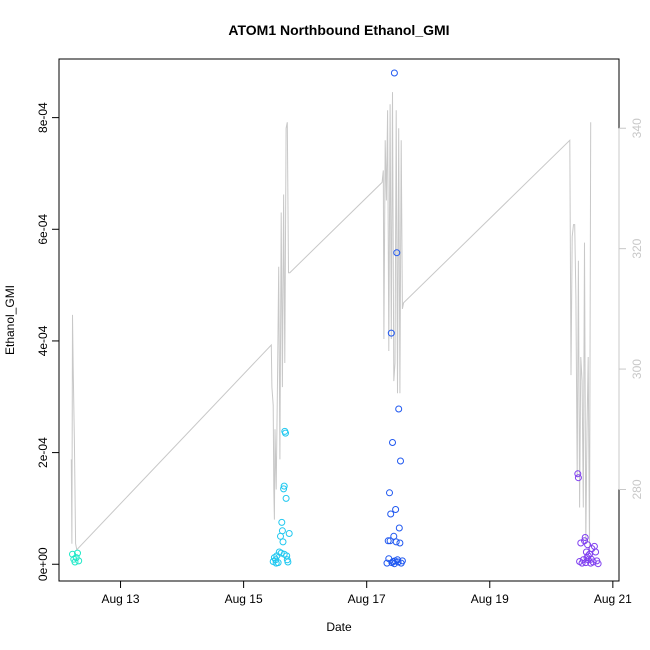 This screenshot has width=650, height=650. What do you see at coordinates (43, 229) in the screenshot?
I see `y-tick-label: 6e-04` at bounding box center [43, 229].